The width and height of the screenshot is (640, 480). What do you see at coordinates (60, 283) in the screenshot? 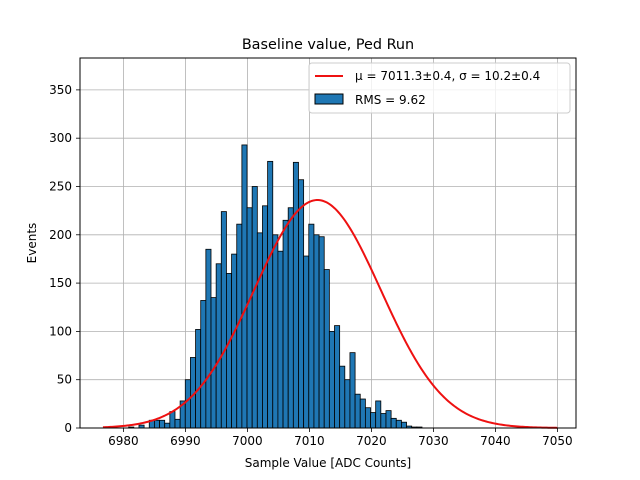
I see `y-tick-label: 150` at bounding box center [60, 283].